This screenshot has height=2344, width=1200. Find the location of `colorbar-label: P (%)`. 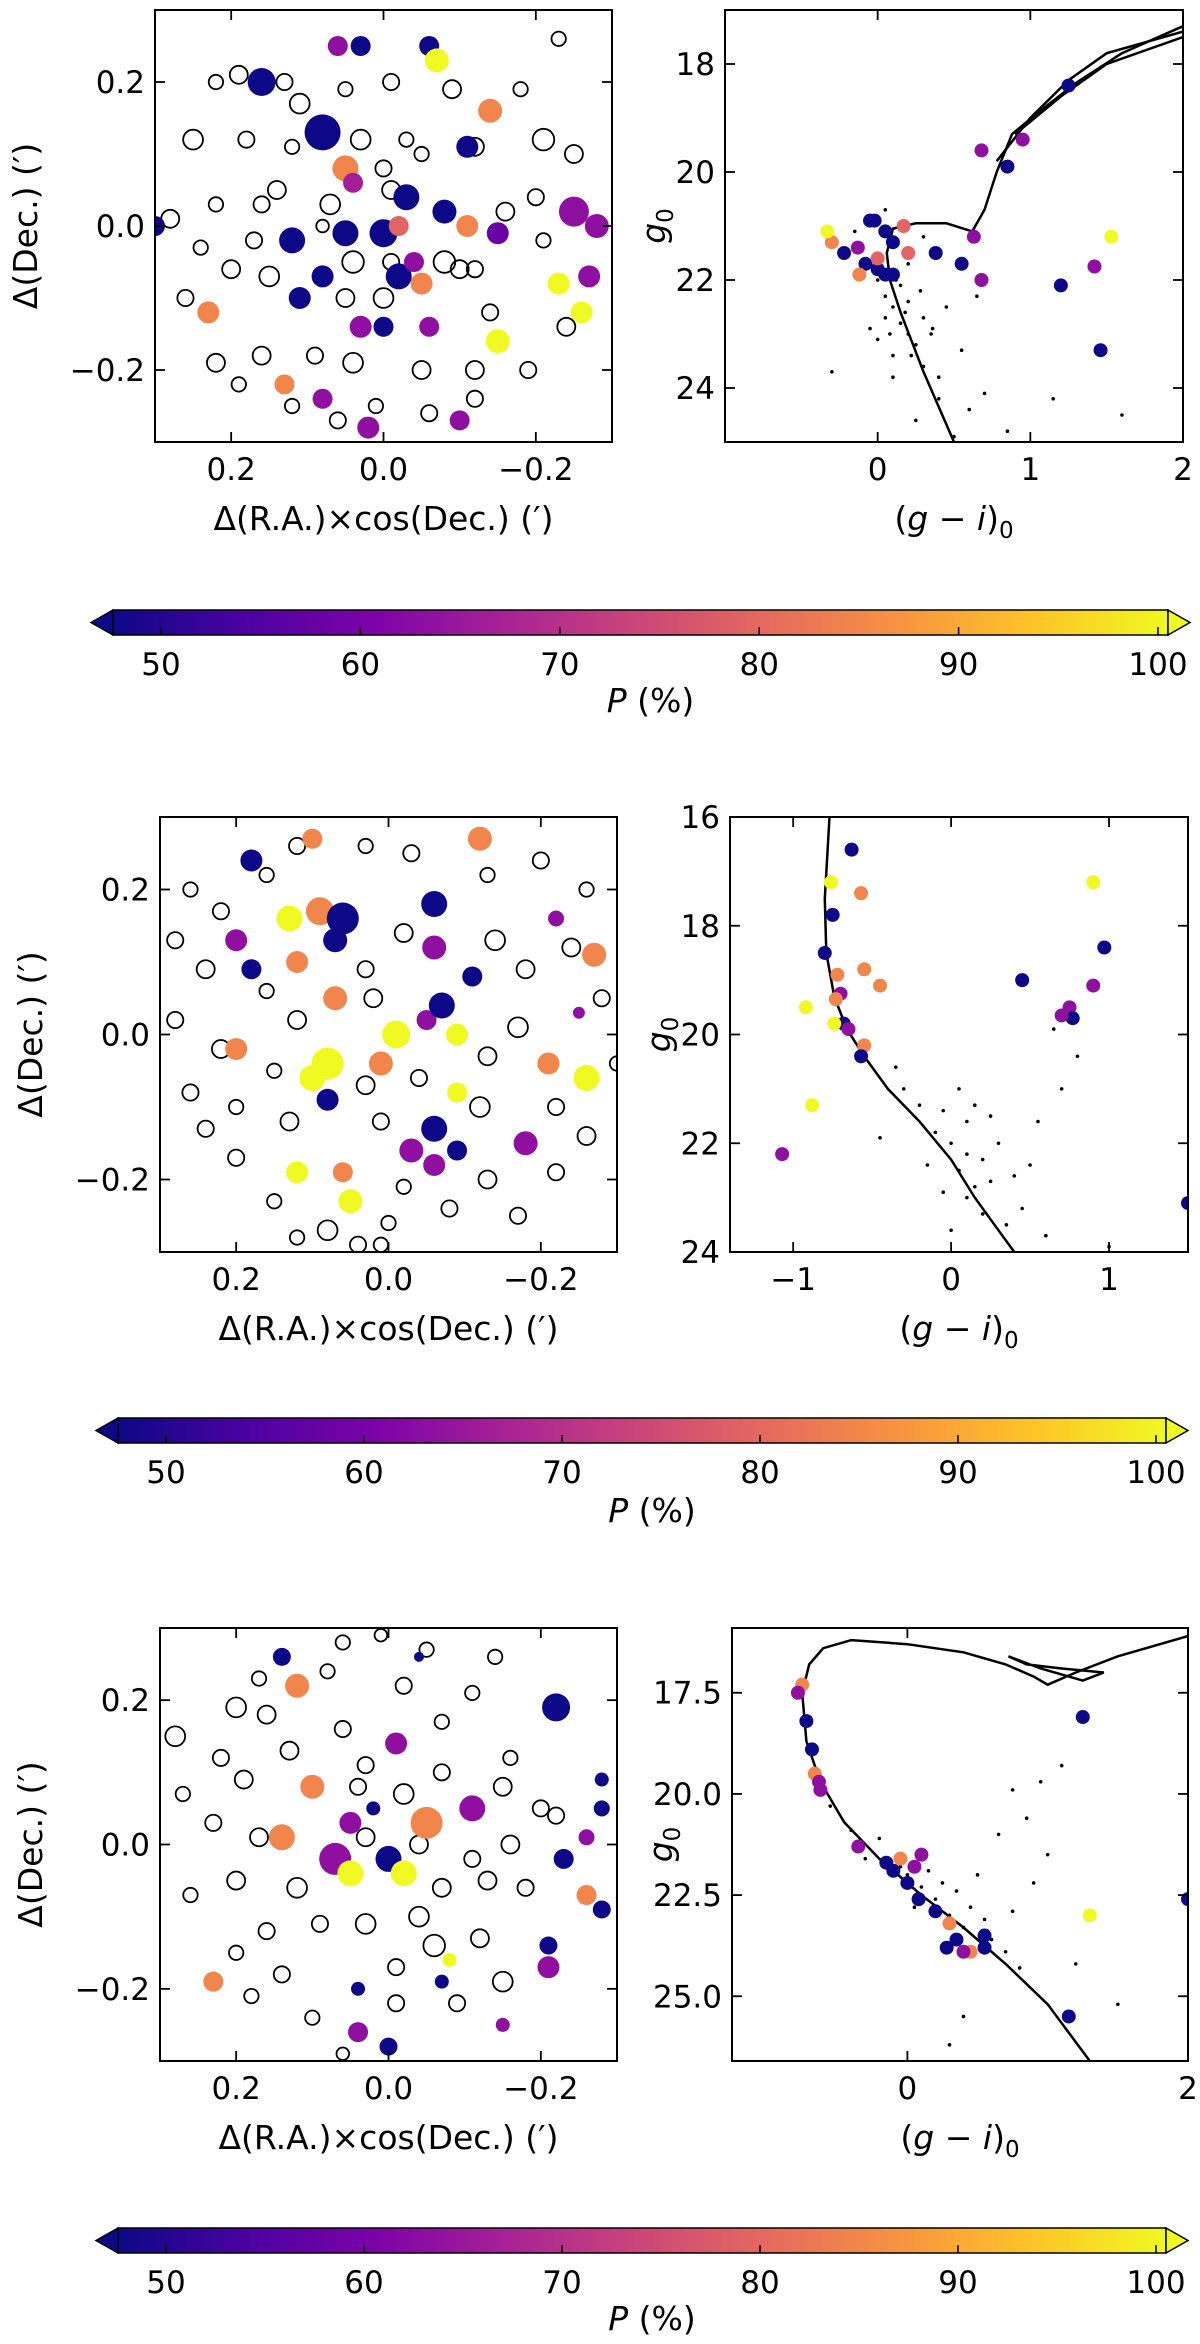

colorbar-label: P (%) is located at coordinates (652, 2318).